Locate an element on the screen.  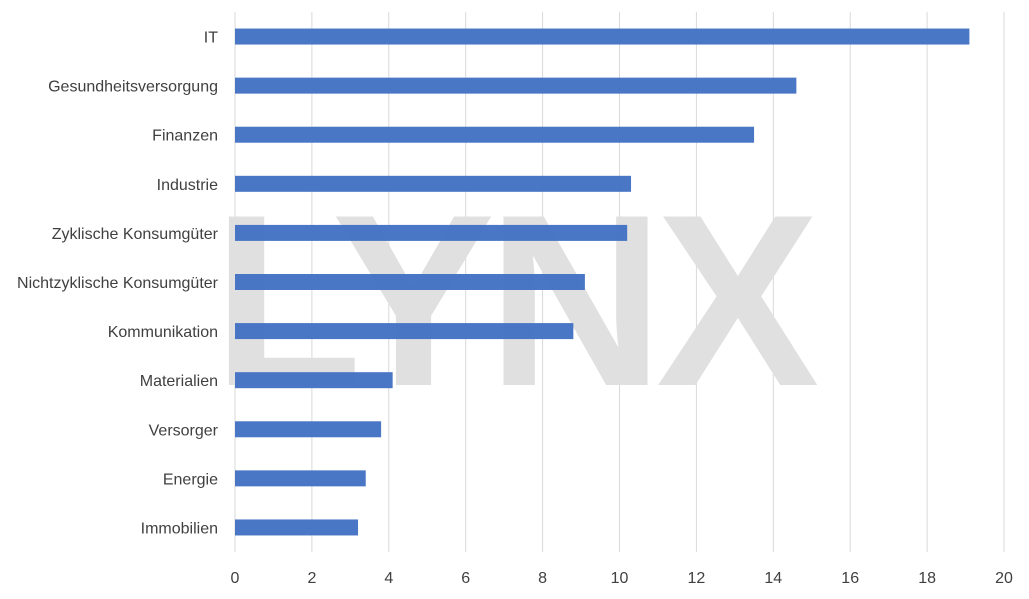
category-label: Kommunikation is located at coordinates (163, 332).